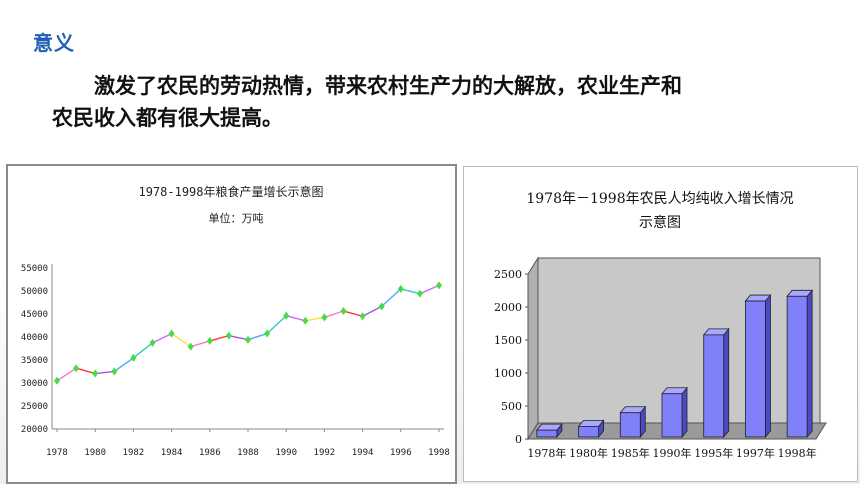 Image resolution: width=860 pixels, height=486 pixels. I want to click on x-tick-label: 1990, so click(286, 453).